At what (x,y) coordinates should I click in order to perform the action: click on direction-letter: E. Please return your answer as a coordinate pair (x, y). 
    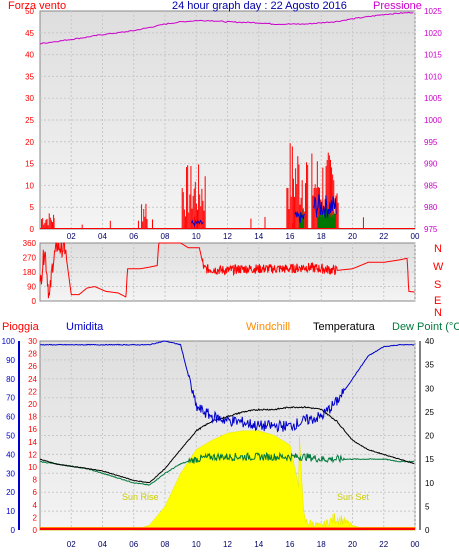
    Looking at the image, I should click on (437, 301).